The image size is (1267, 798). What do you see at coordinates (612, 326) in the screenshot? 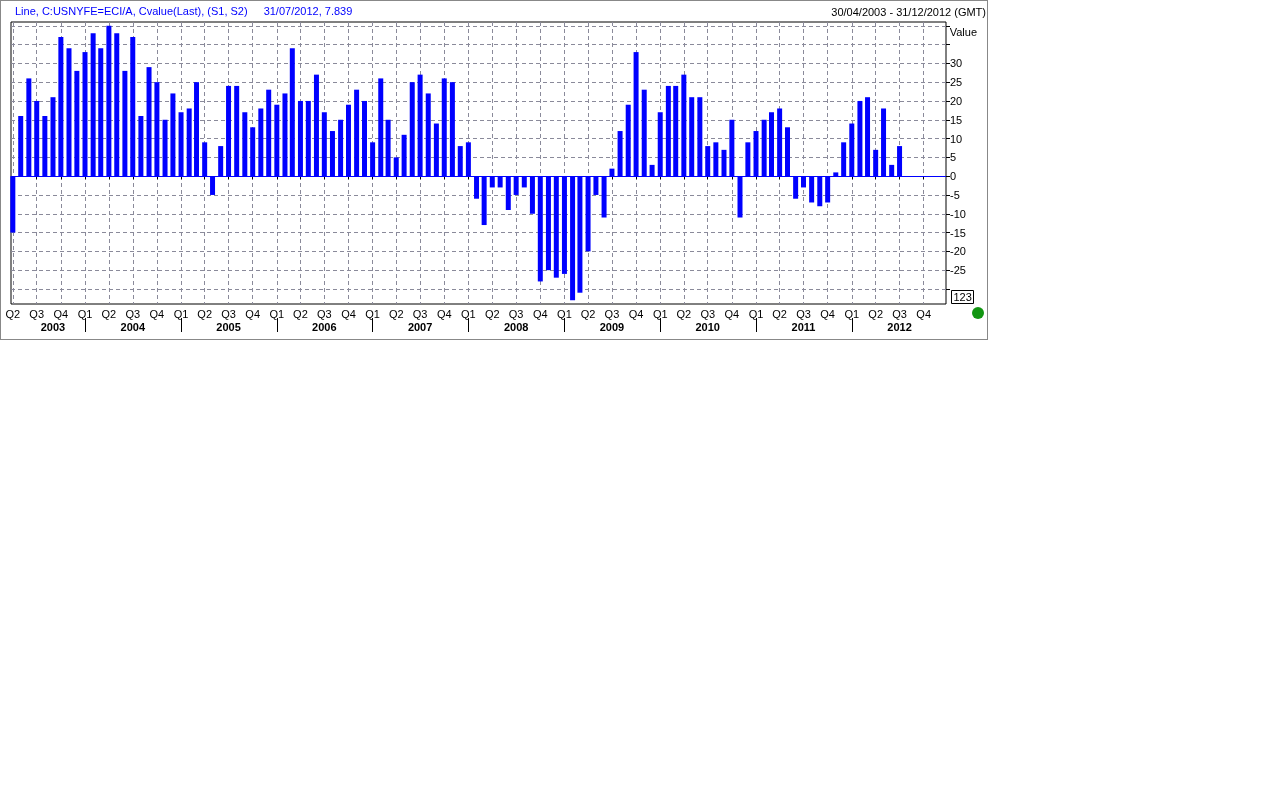
I see `x2-tick-label: 2009` at bounding box center [612, 326].